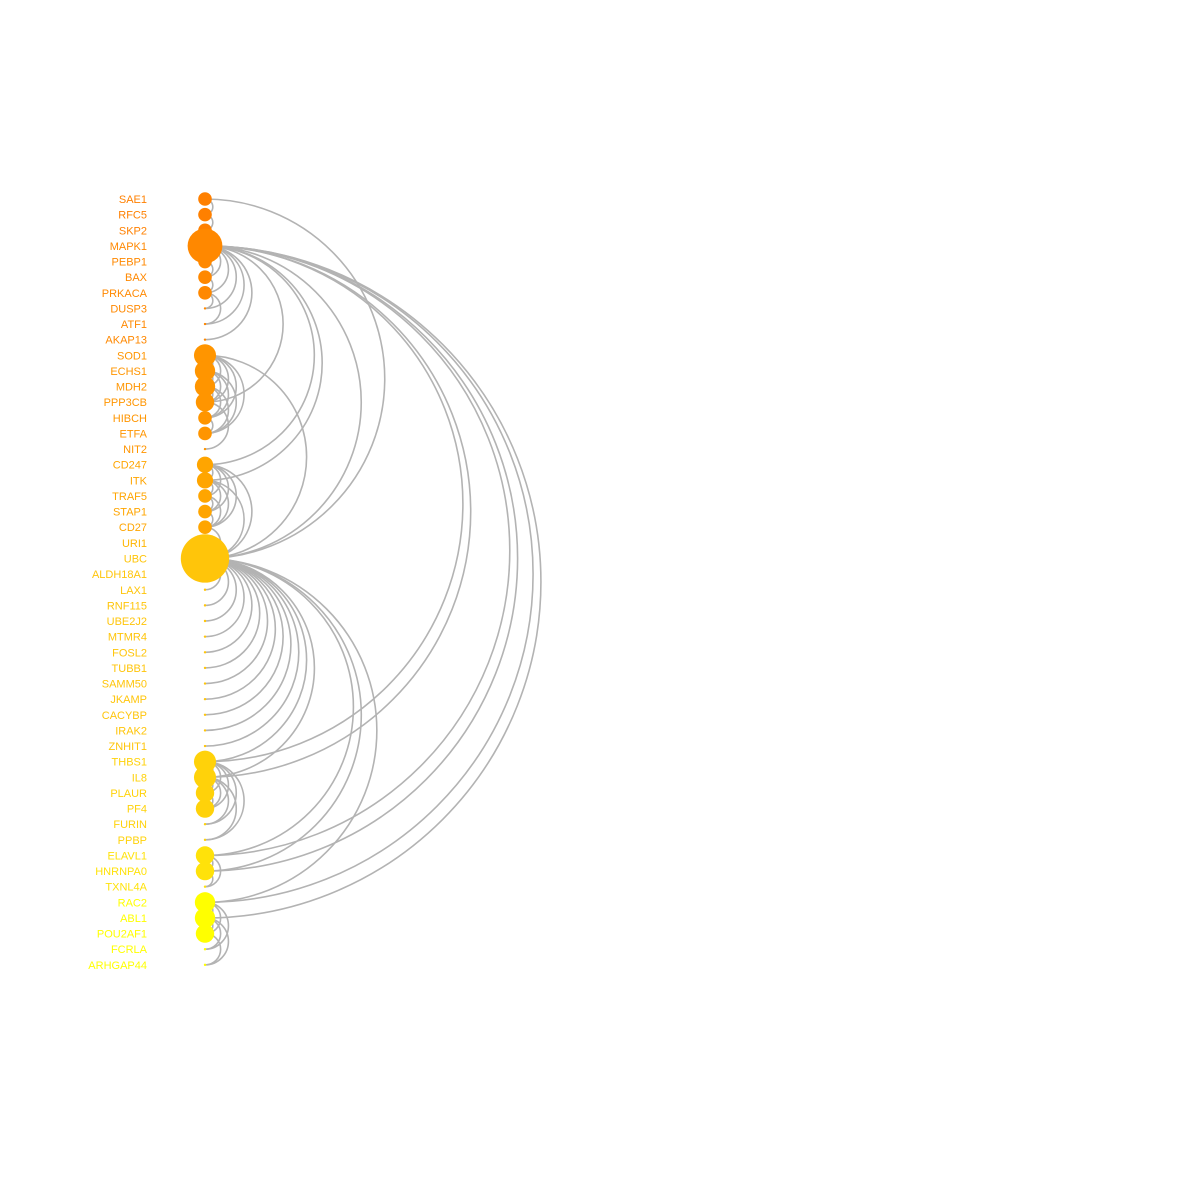  What do you see at coordinates (205, 949) in the screenshot?
I see `node-fcrla` at bounding box center [205, 949].